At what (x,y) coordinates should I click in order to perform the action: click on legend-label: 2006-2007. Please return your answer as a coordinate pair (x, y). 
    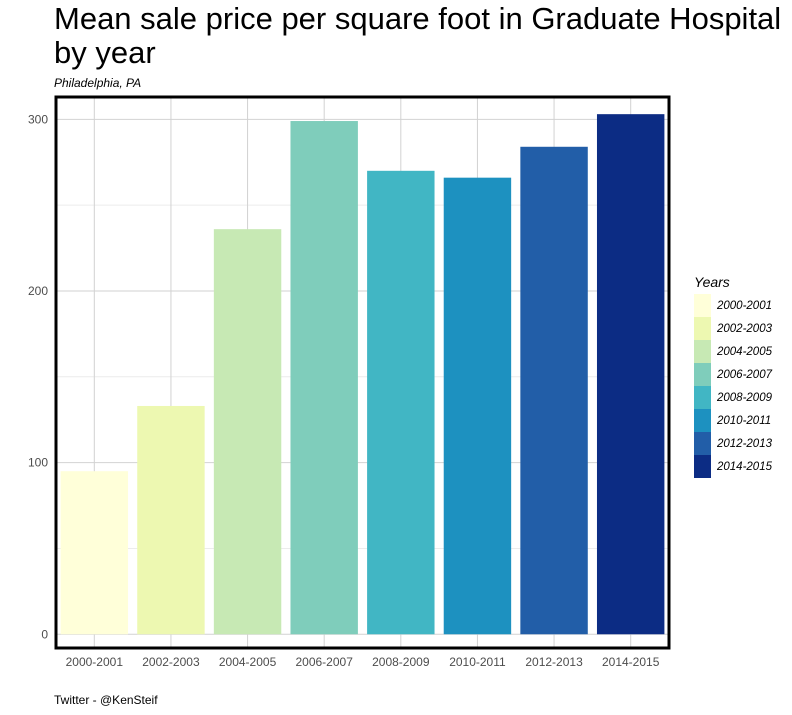
    Looking at the image, I should click on (744, 374).